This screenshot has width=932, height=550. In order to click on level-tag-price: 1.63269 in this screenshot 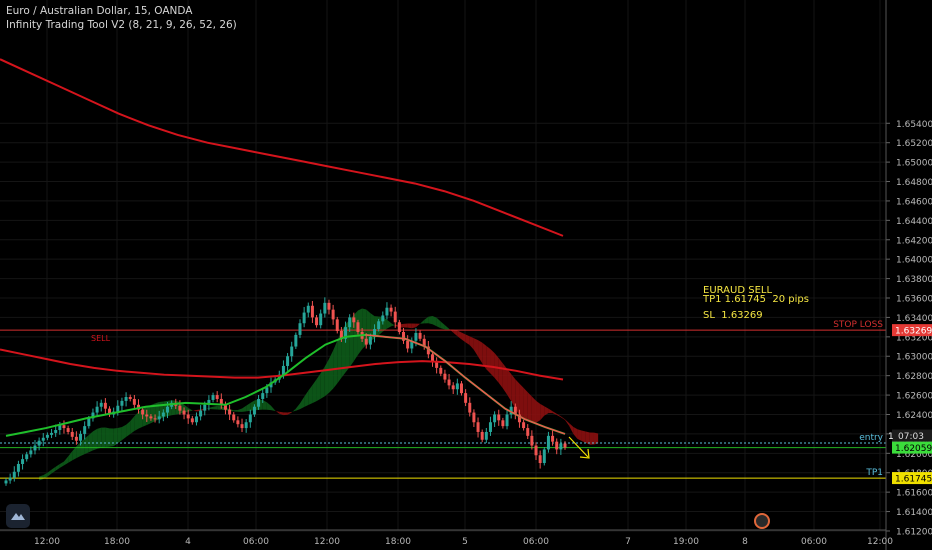, I will do `click(913, 332)`.